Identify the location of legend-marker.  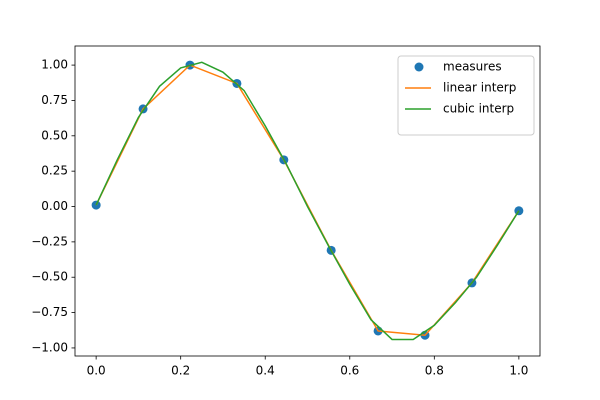
(419, 67).